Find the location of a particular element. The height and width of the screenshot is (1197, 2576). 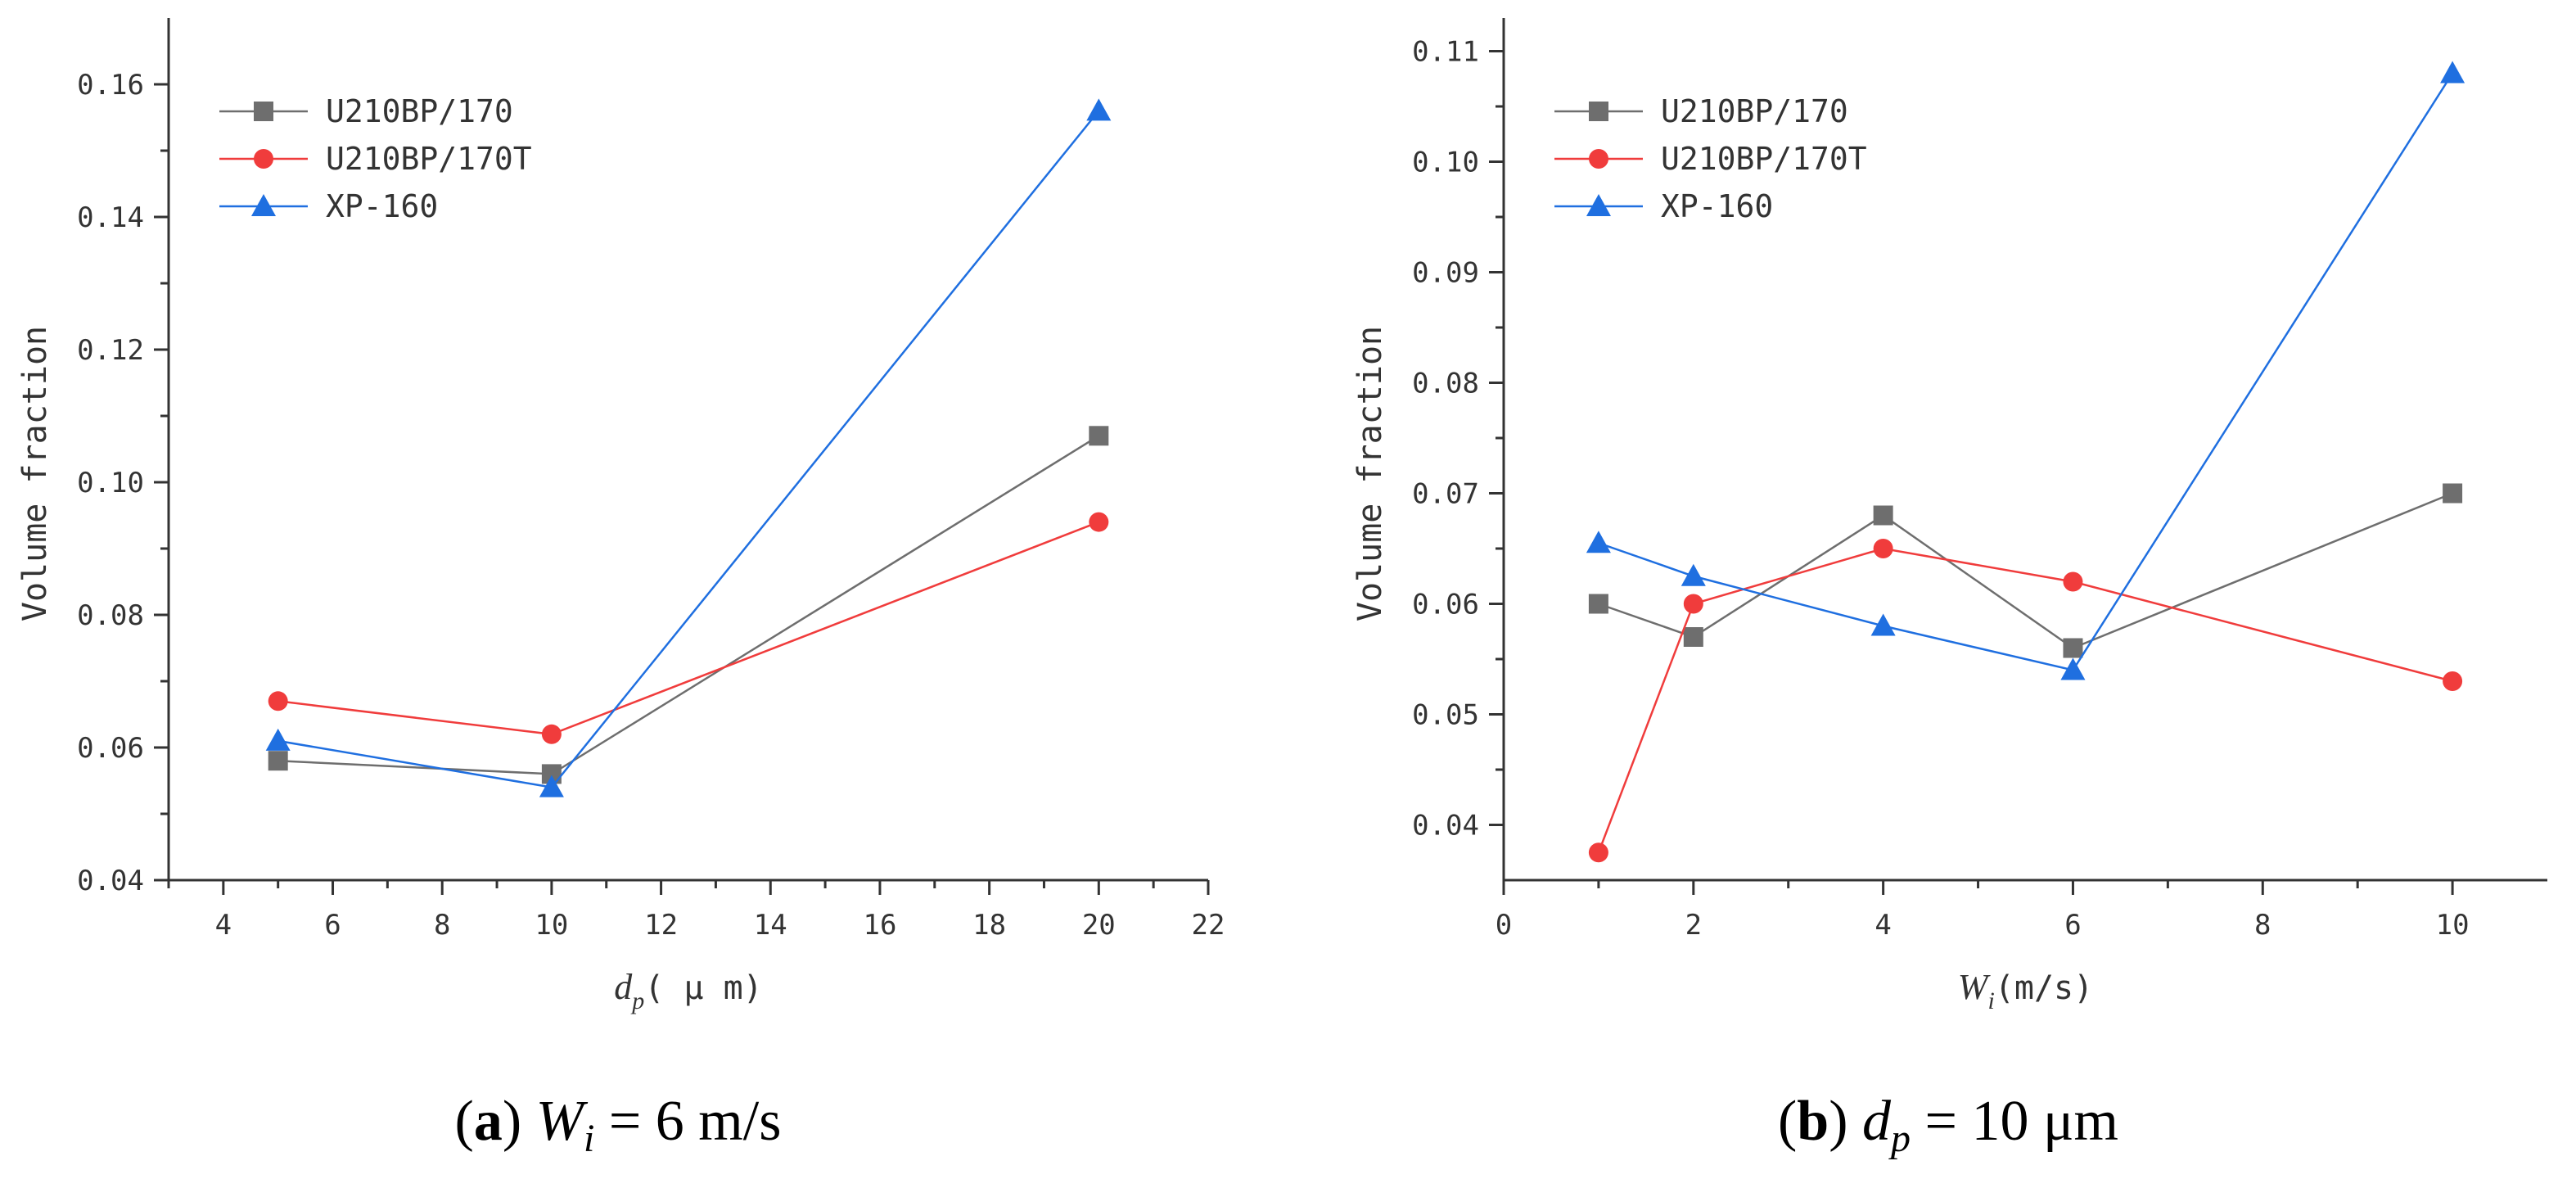

x-tick-label: 20 is located at coordinates (1099, 925).